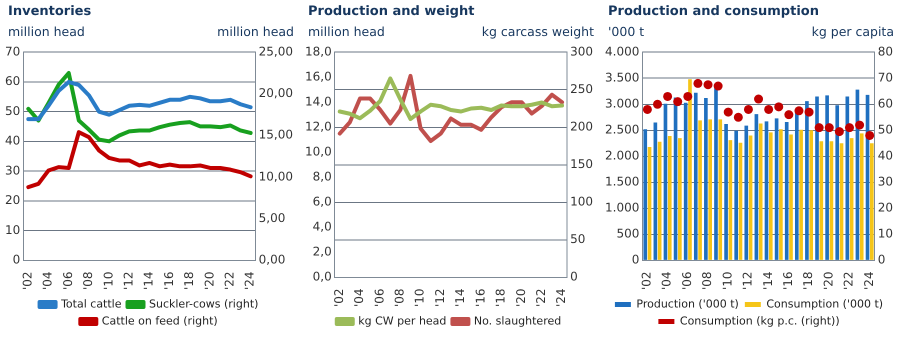  Describe the element at coordinates (622, 181) in the screenshot. I see `y-tick-label: 1.500` at that location.